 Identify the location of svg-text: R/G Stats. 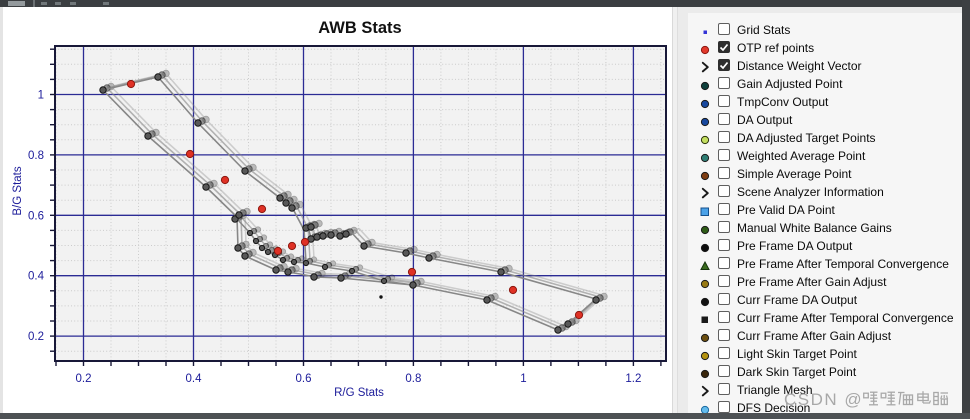
(359, 393).